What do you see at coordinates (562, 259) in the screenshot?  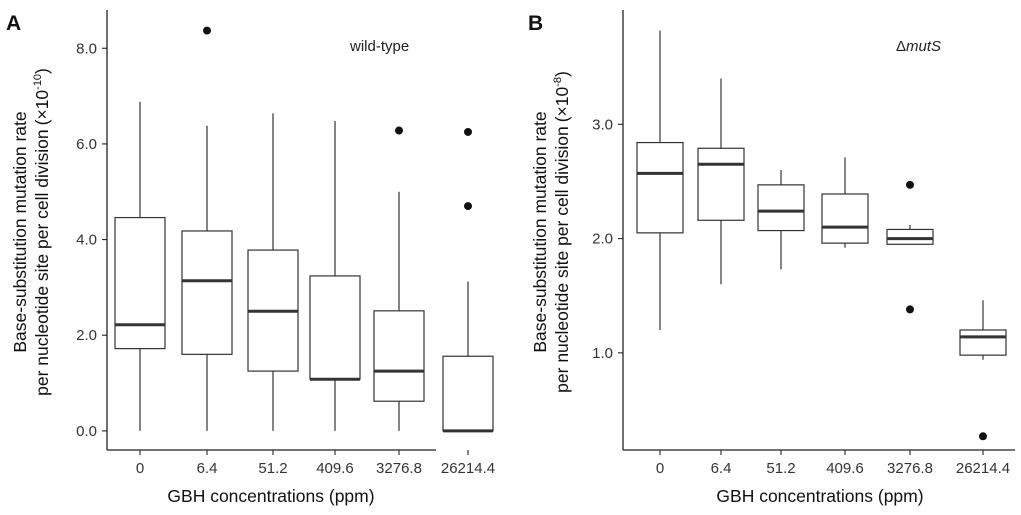 I see `panel-b-y-title-line2-text: per nucleotide site per cell division` at bounding box center [562, 259].